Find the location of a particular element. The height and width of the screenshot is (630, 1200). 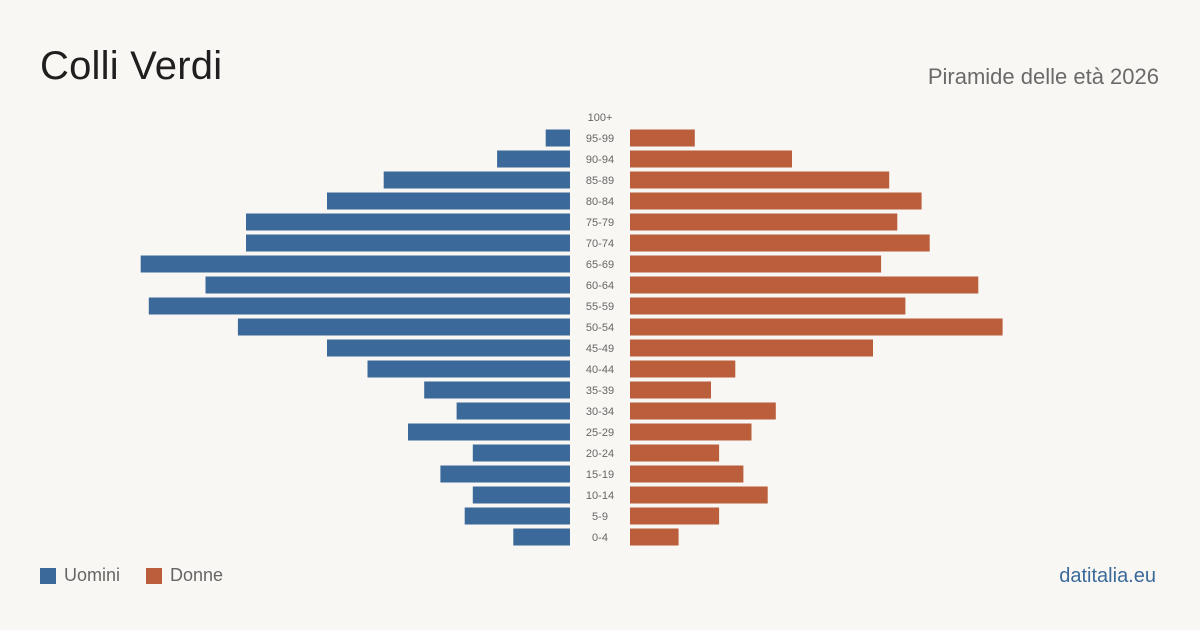

age-group-label: 60-64 is located at coordinates (600, 286).